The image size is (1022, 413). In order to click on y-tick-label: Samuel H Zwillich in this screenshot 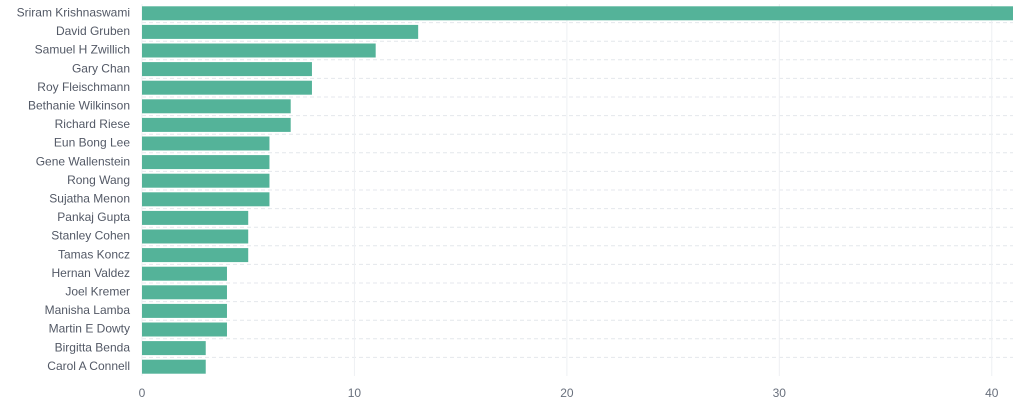, I will do `click(82, 50)`.